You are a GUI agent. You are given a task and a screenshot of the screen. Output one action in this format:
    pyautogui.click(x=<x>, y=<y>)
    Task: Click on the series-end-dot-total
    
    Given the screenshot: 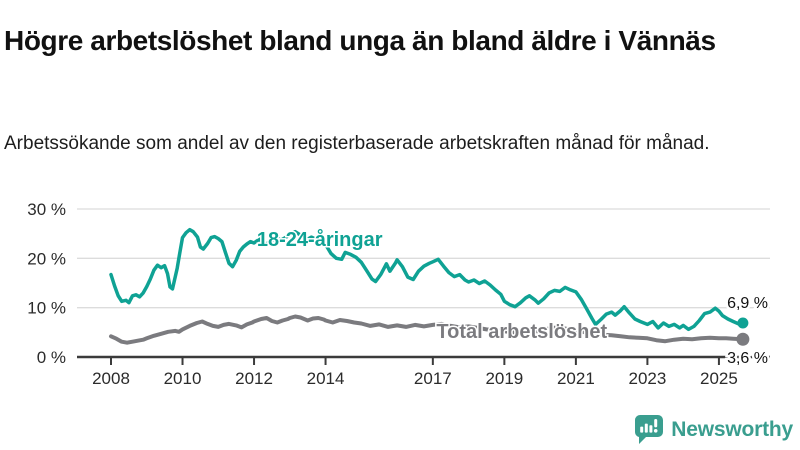 What is the action you would take?
    pyautogui.click(x=743, y=339)
    